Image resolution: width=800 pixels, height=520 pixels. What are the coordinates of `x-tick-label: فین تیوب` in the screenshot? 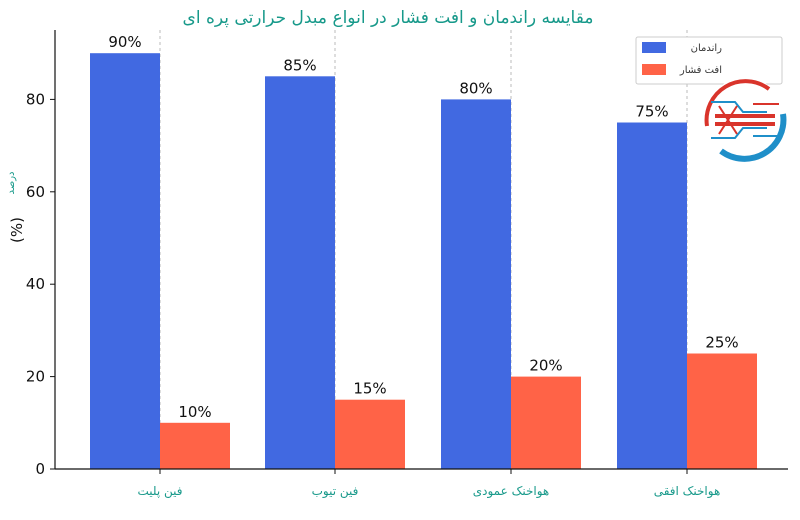 It's located at (335, 491).